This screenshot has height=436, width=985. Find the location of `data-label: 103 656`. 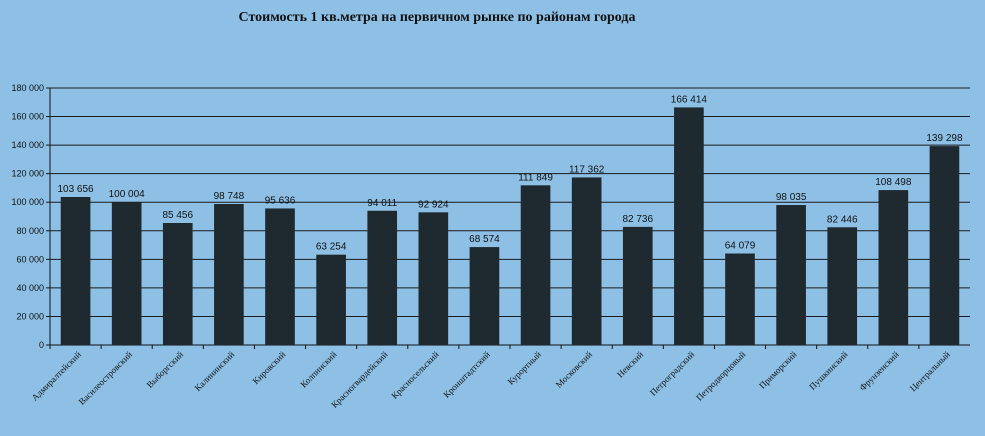

data-label: 103 656 is located at coordinates (75, 189).